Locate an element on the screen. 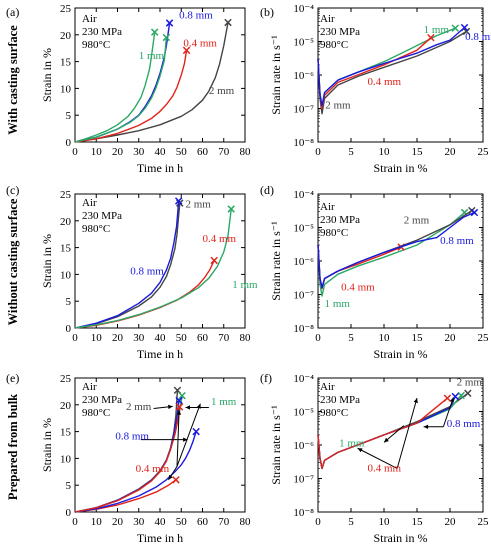 The image size is (491, 550). y-tick-label: 10⁻⁸ is located at coordinates (303, 329).